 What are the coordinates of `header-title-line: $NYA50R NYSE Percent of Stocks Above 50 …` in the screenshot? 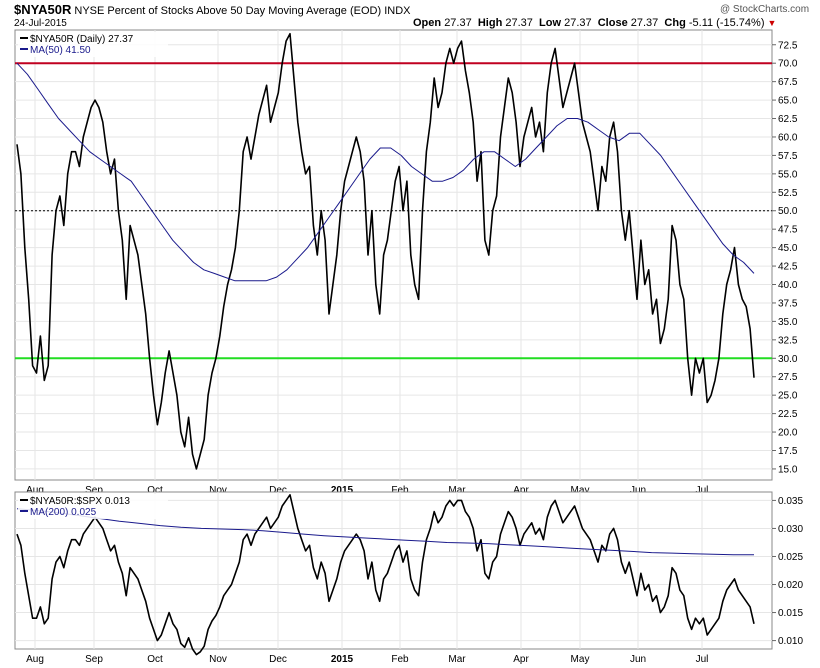 It's located at (212, 9).